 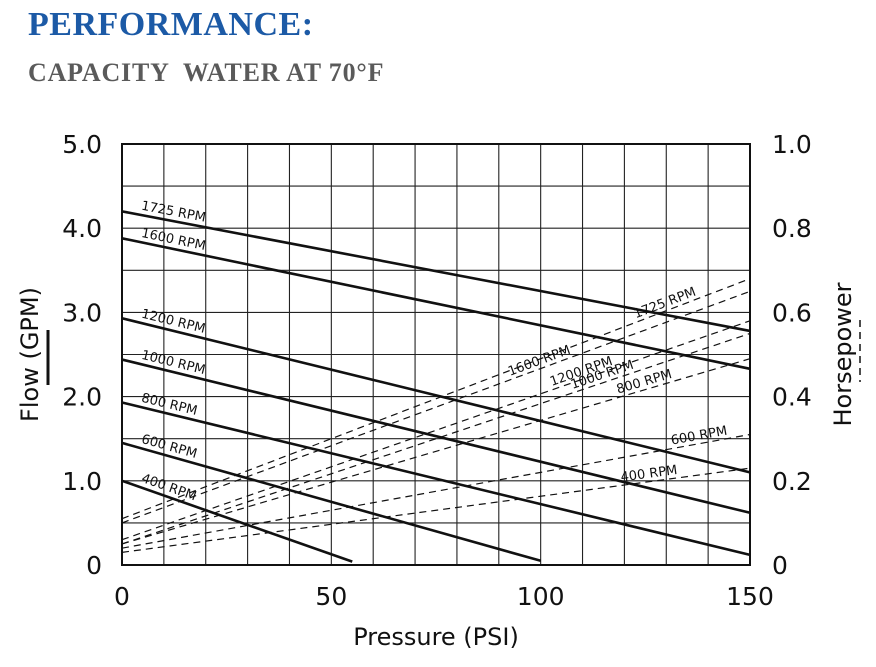 I want to click on y-tick-label: 3.0, so click(x=82, y=312).